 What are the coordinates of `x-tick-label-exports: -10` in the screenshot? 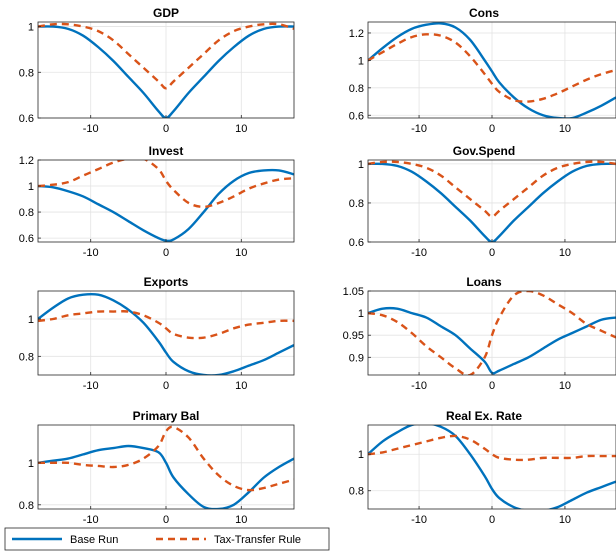 It's located at (91, 386).